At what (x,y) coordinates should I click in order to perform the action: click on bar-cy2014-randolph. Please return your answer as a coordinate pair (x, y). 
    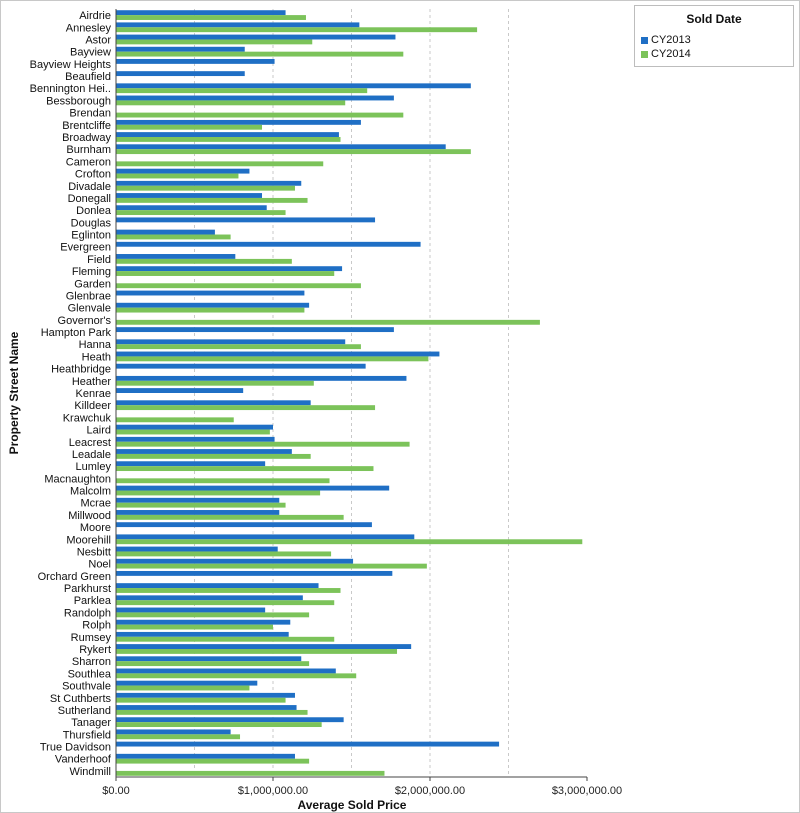
    Looking at the image, I should click on (213, 615).